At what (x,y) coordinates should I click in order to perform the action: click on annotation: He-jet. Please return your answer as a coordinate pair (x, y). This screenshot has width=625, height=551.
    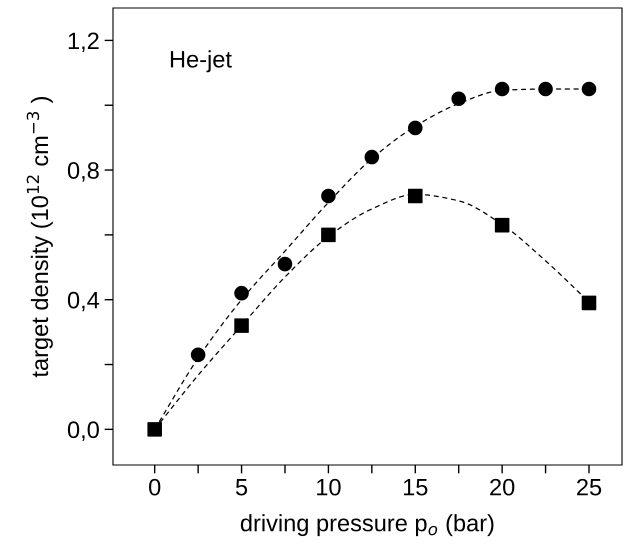
    Looking at the image, I should click on (201, 61).